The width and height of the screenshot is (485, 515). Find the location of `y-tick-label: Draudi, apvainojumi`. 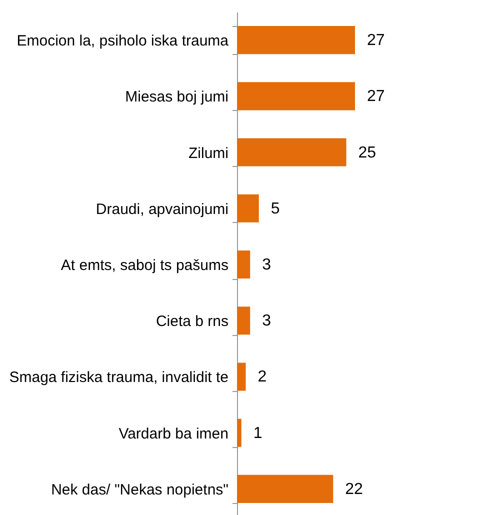

y-tick-label: Draudi, apvainojumi is located at coordinates (162, 209).